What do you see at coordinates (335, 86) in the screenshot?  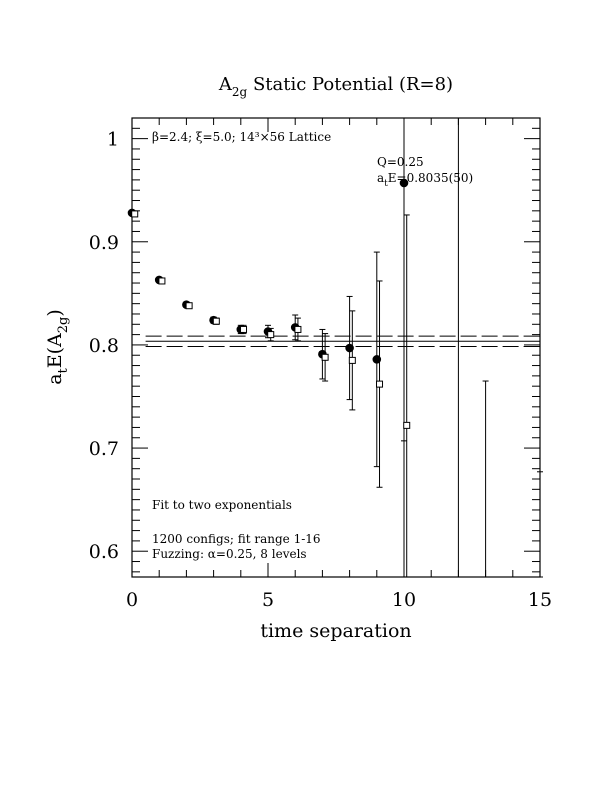 I see `chart-title: A2g Static Potential (R=8)` at bounding box center [335, 86].